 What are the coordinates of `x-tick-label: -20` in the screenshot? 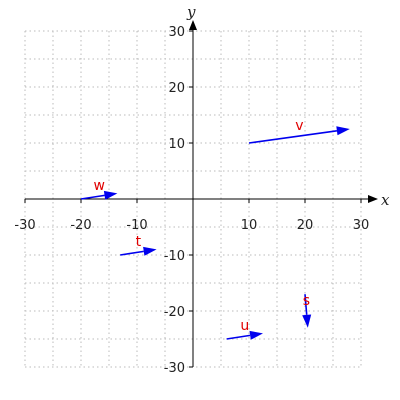 It's located at (80, 225).